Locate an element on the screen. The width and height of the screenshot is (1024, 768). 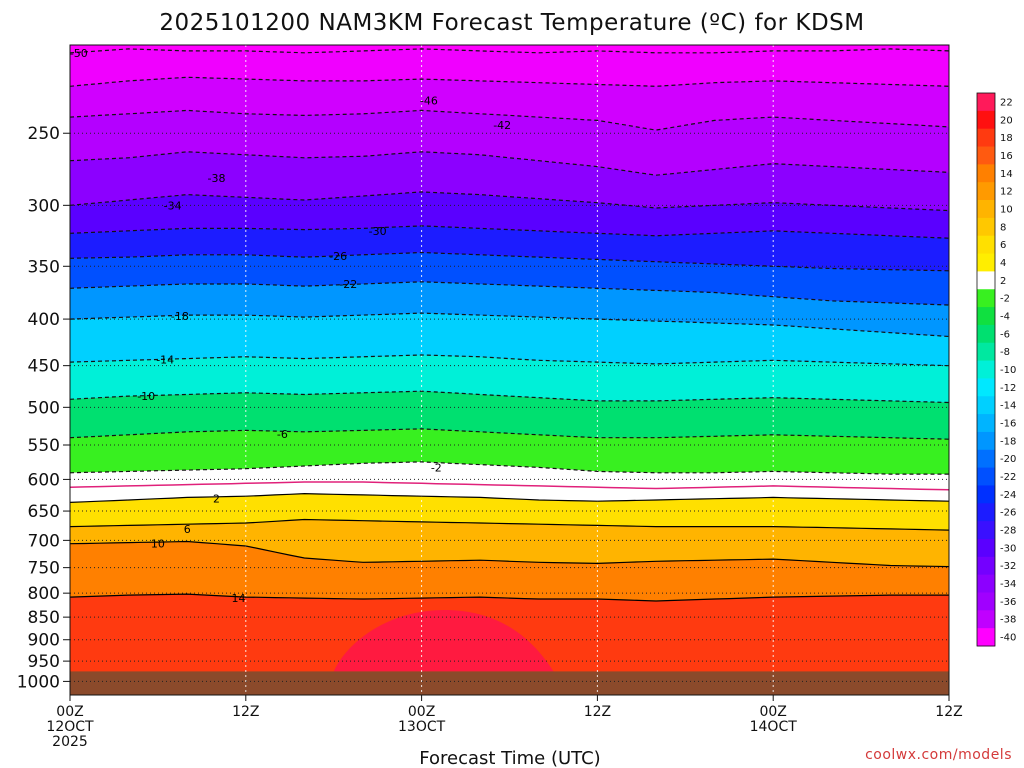
x-tick-label: 2025 is located at coordinates (70, 742).